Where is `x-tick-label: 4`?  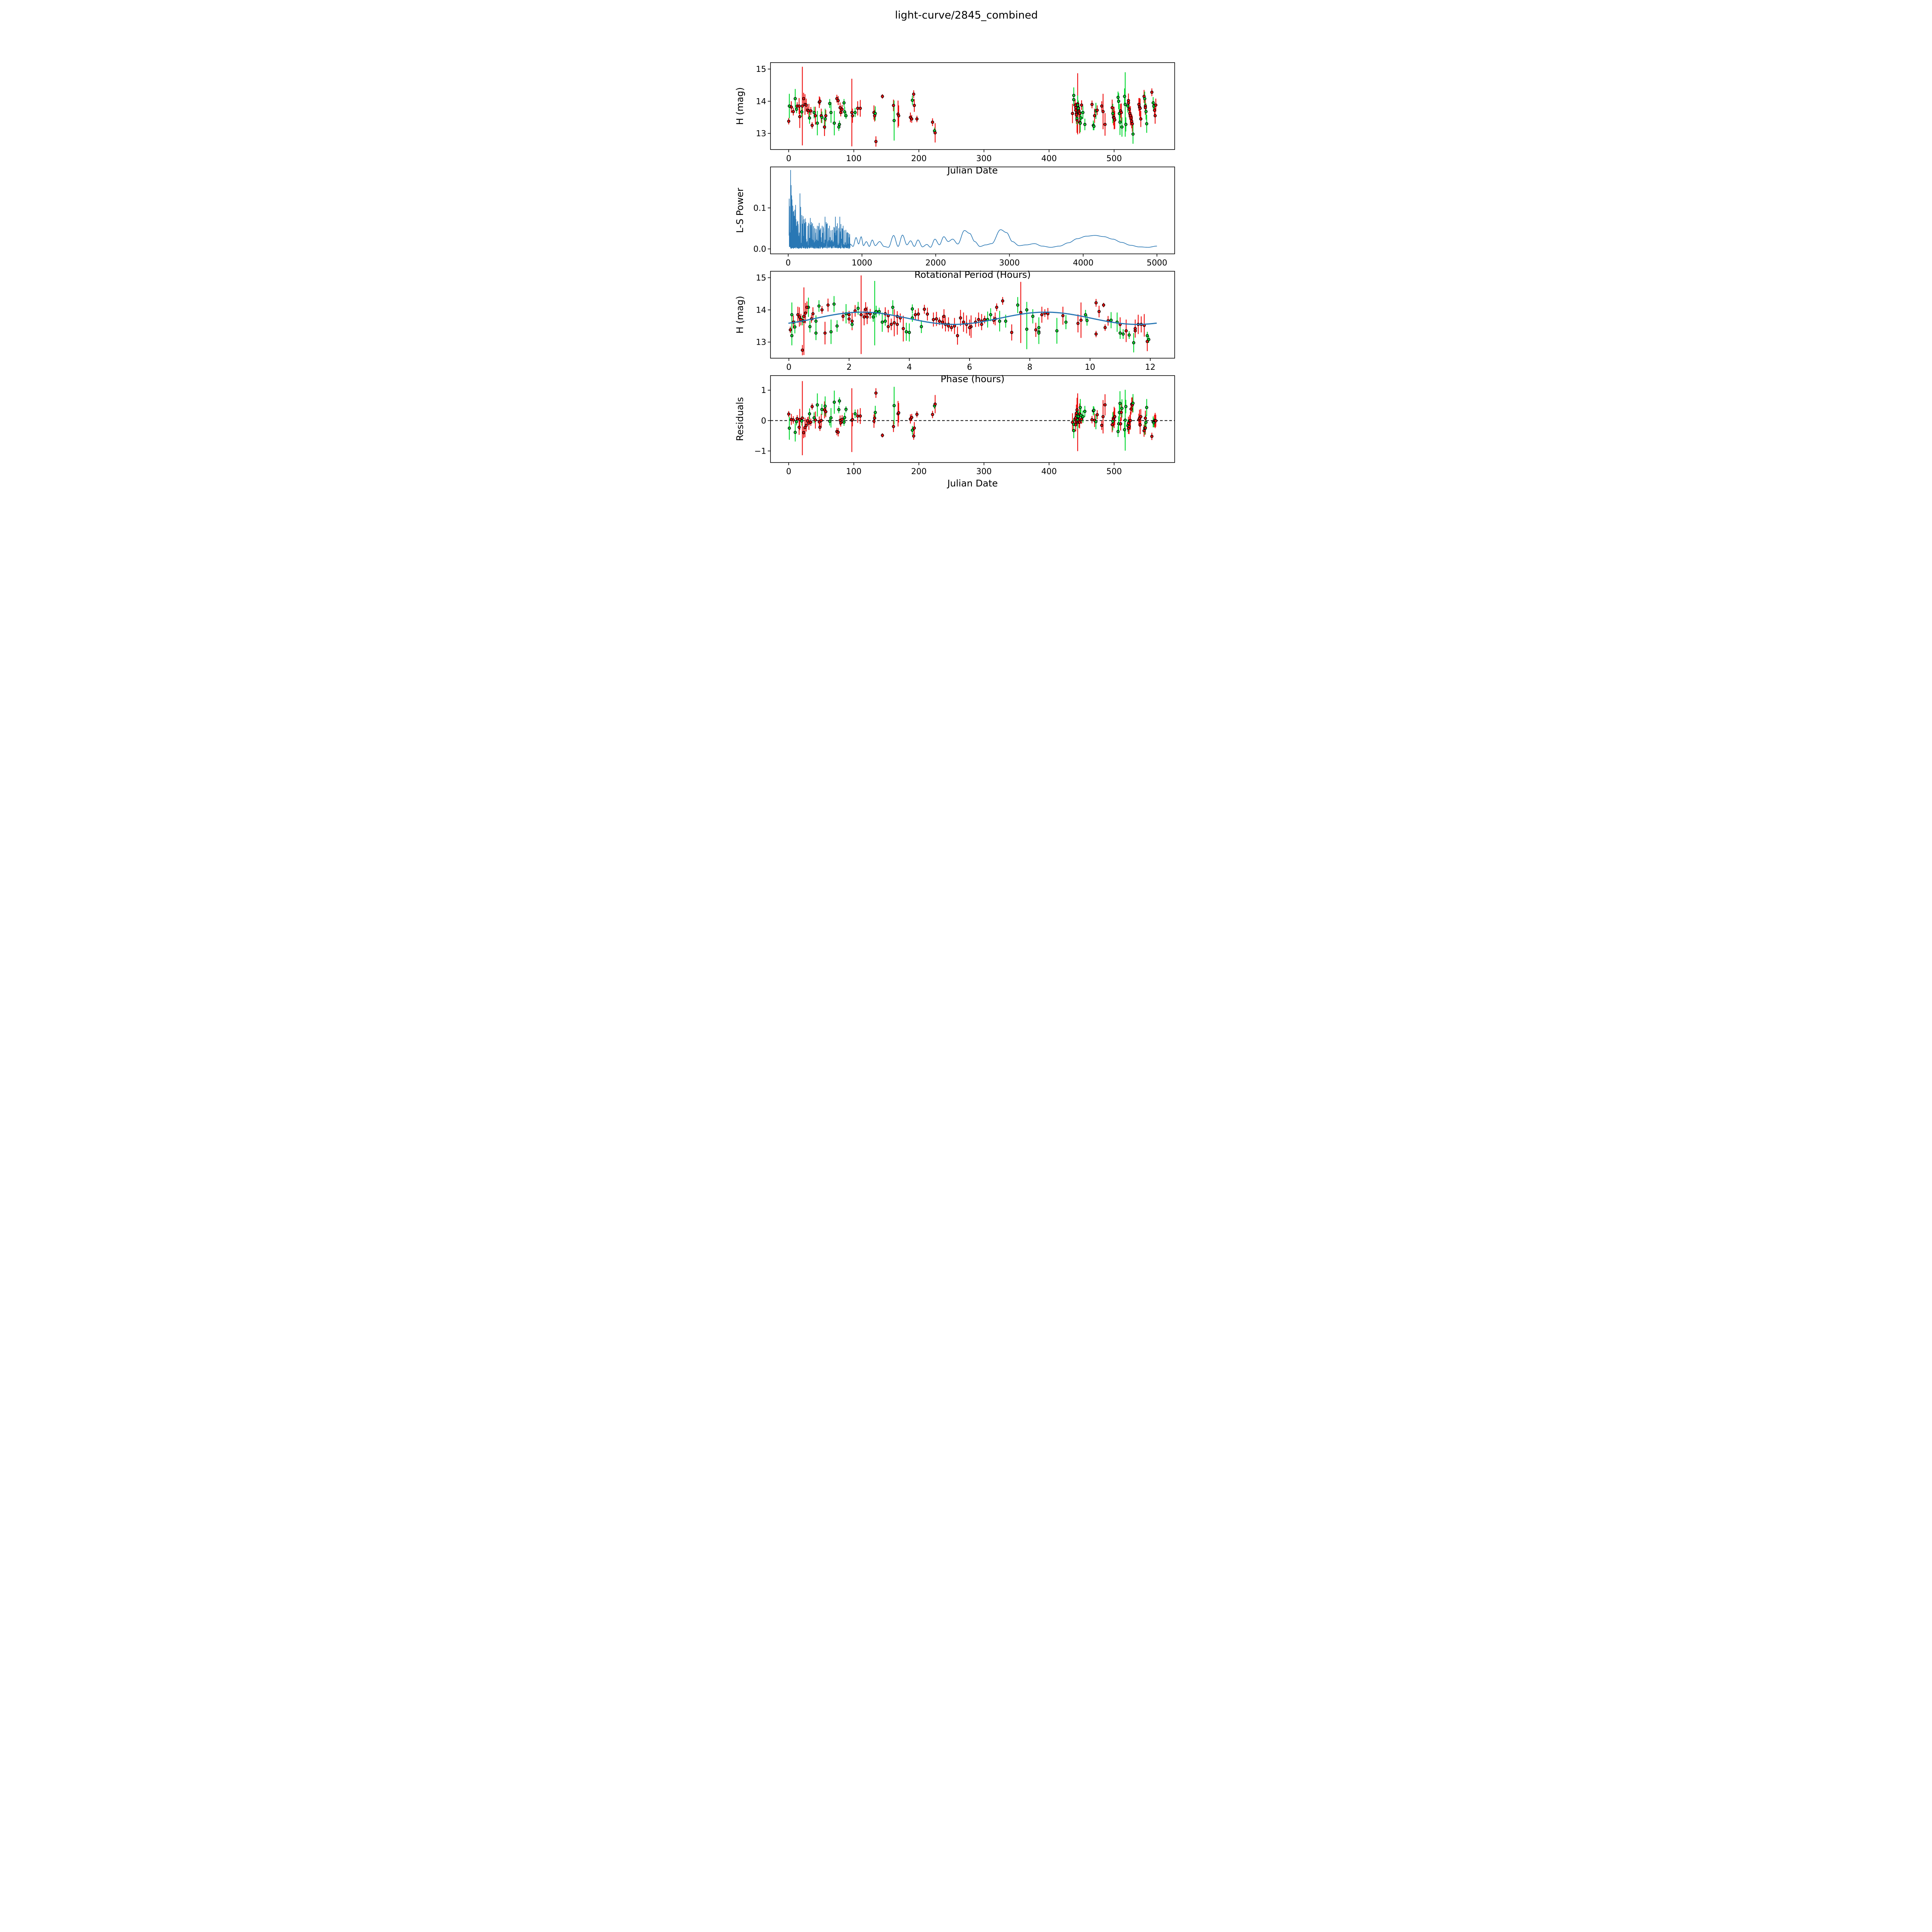
x-tick-label: 4 is located at coordinates (910, 367).